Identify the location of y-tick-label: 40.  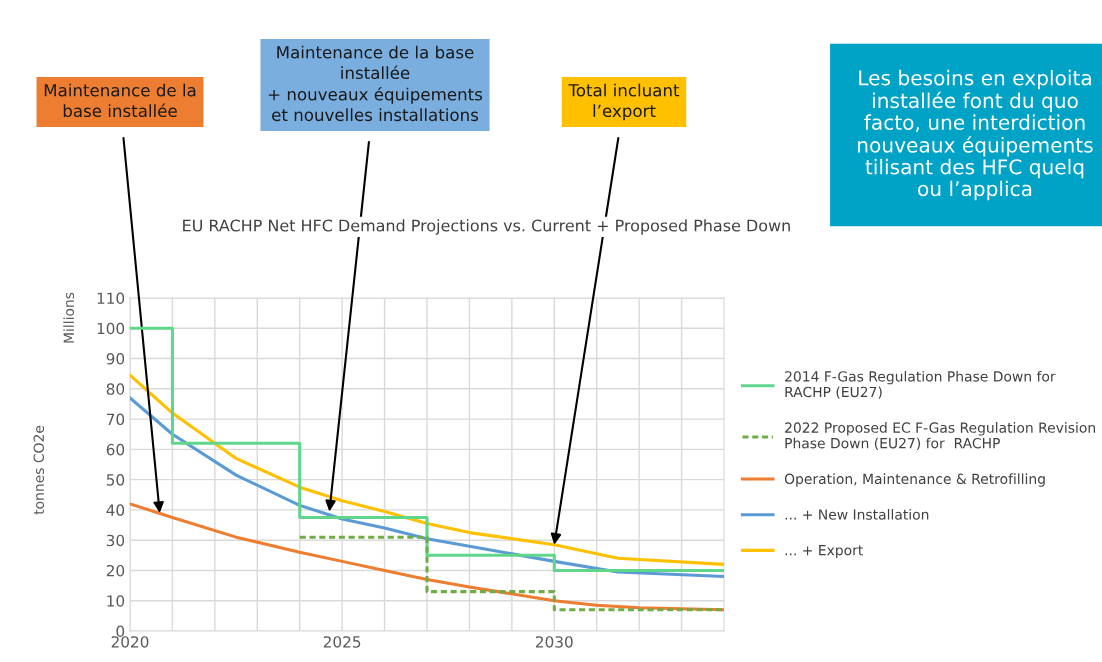
(115, 510).